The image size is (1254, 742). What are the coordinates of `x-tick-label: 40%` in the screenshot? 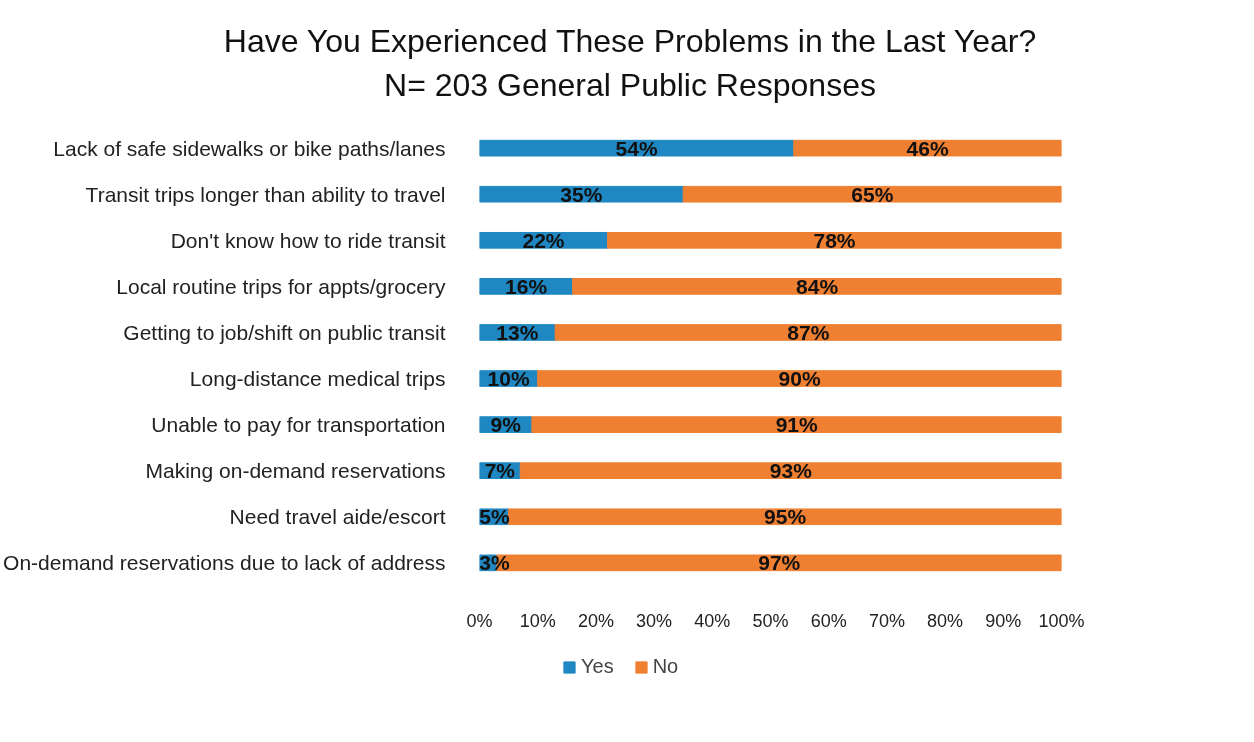 It's located at (712, 620).